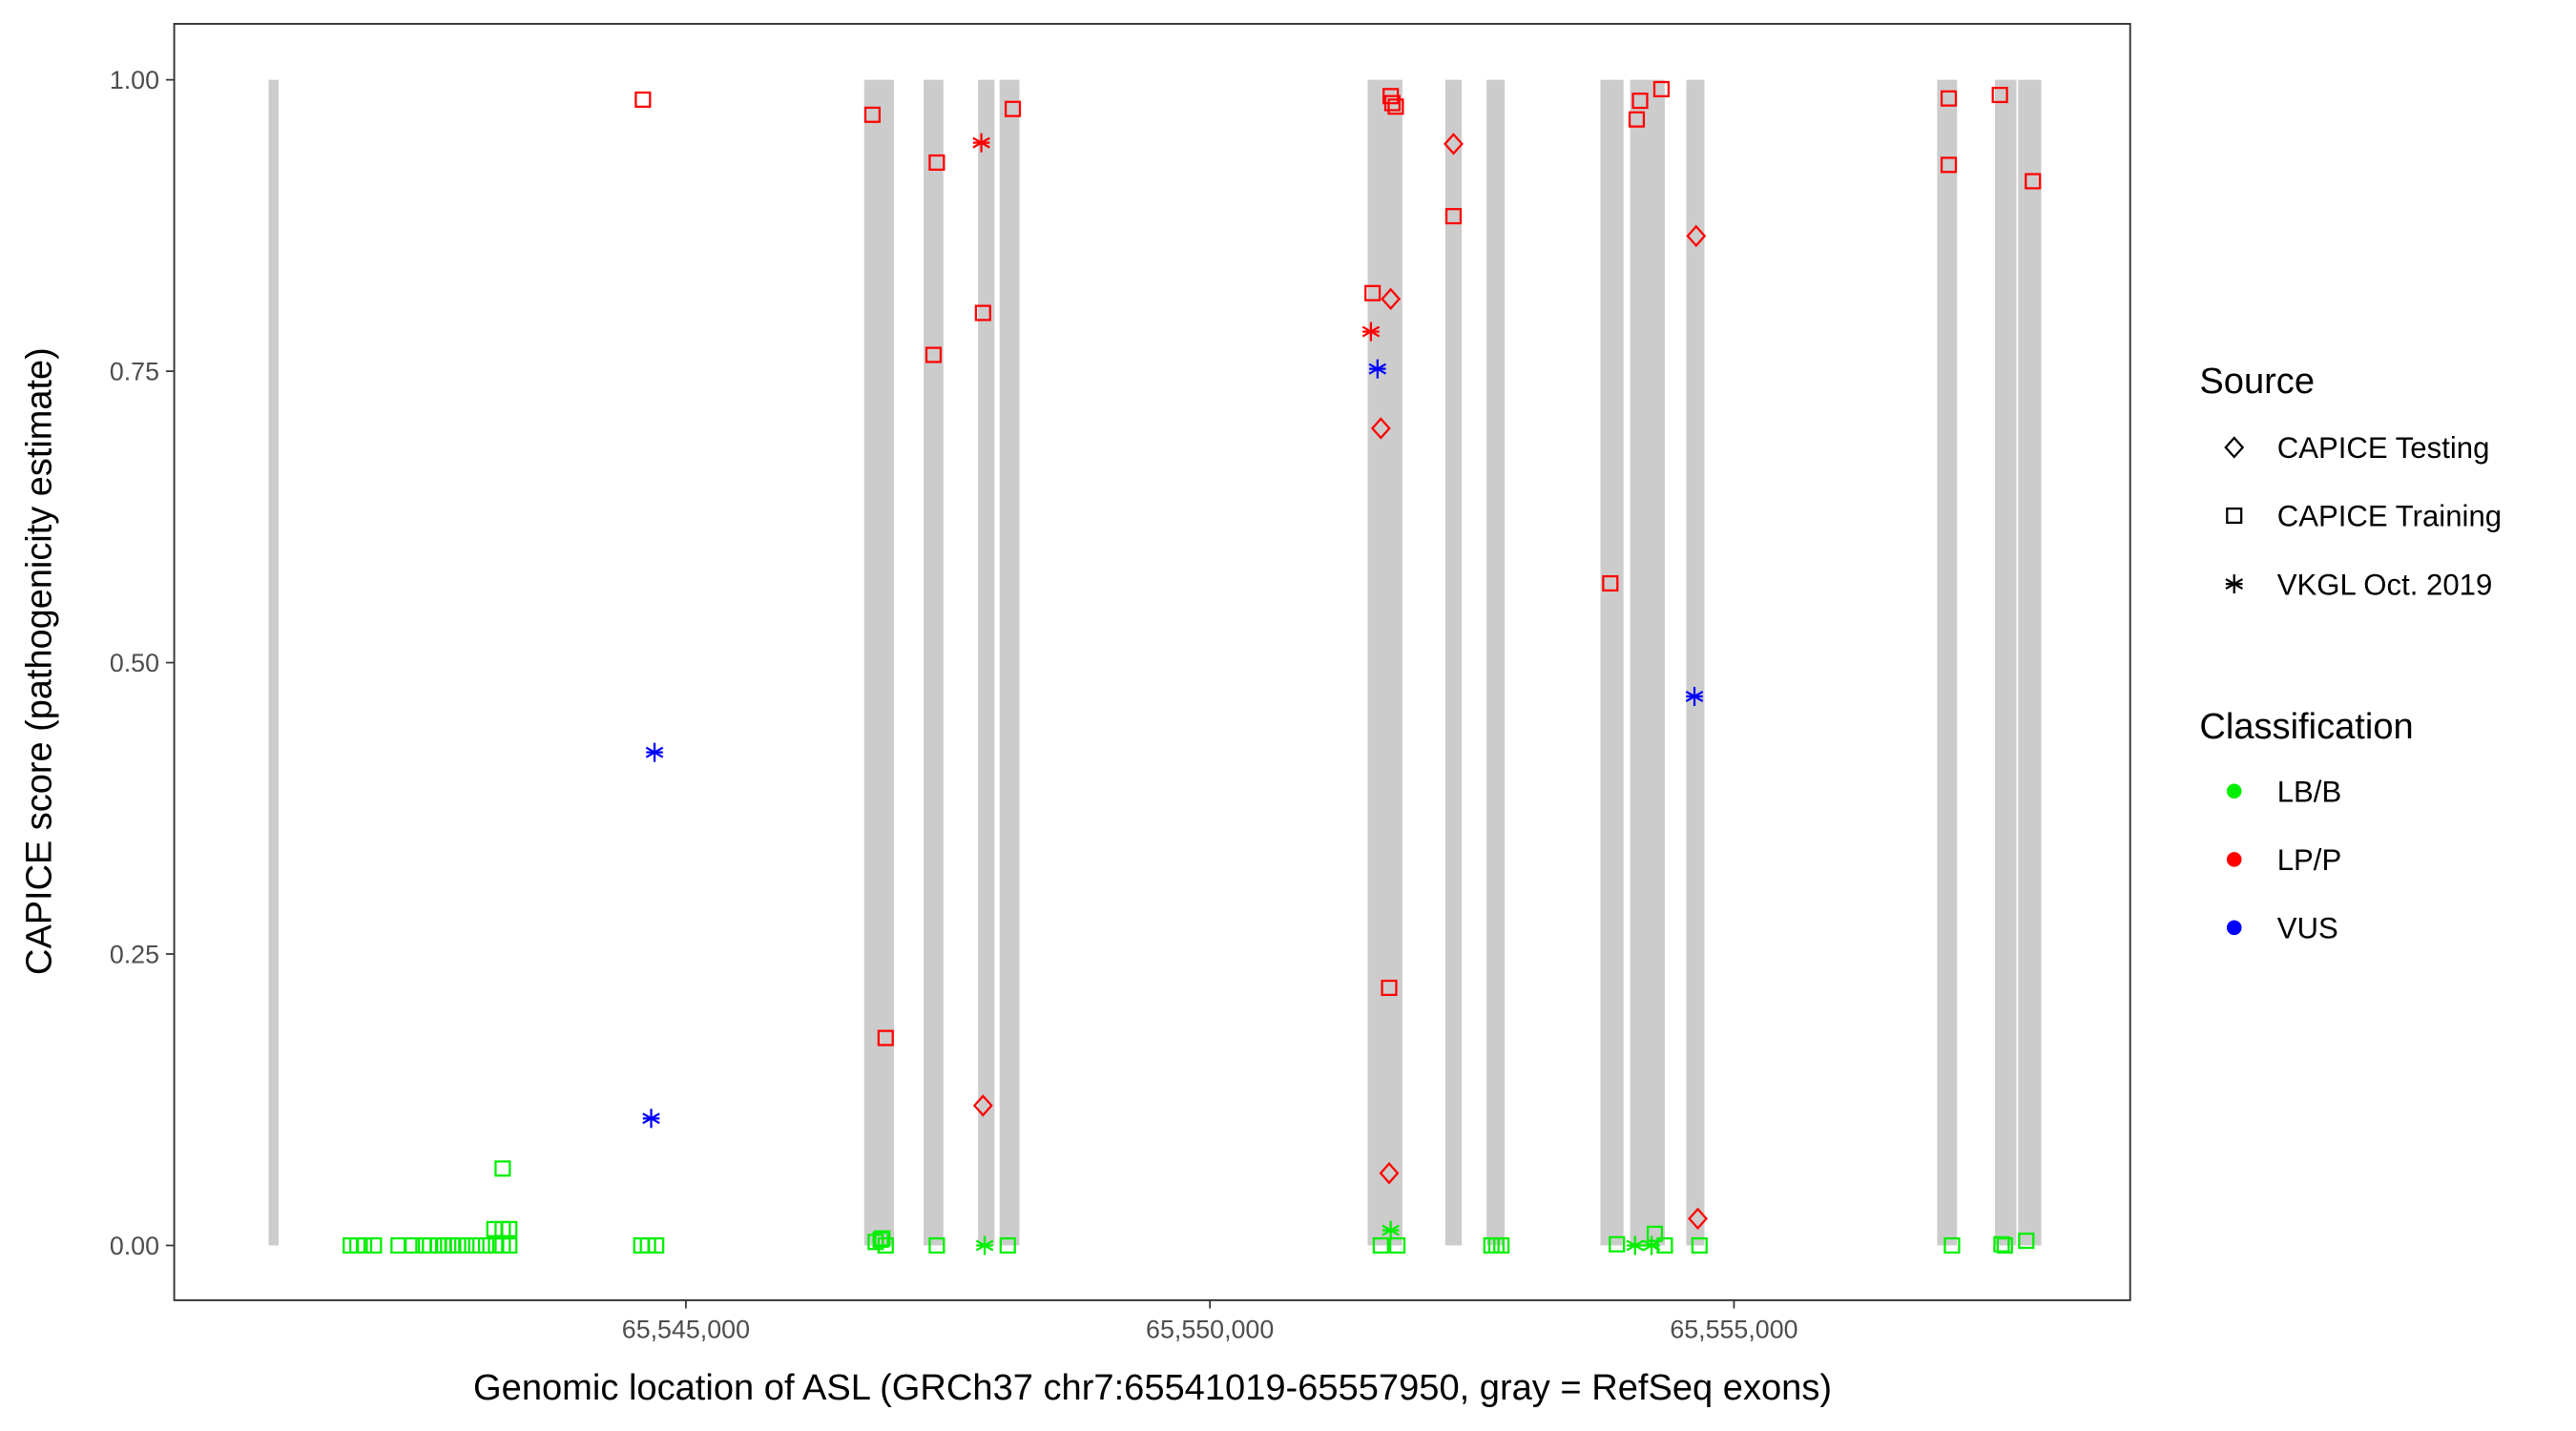  Describe the element at coordinates (2385, 584) in the screenshot. I see `legend-item-source: VKGL Oct. 2019` at that location.